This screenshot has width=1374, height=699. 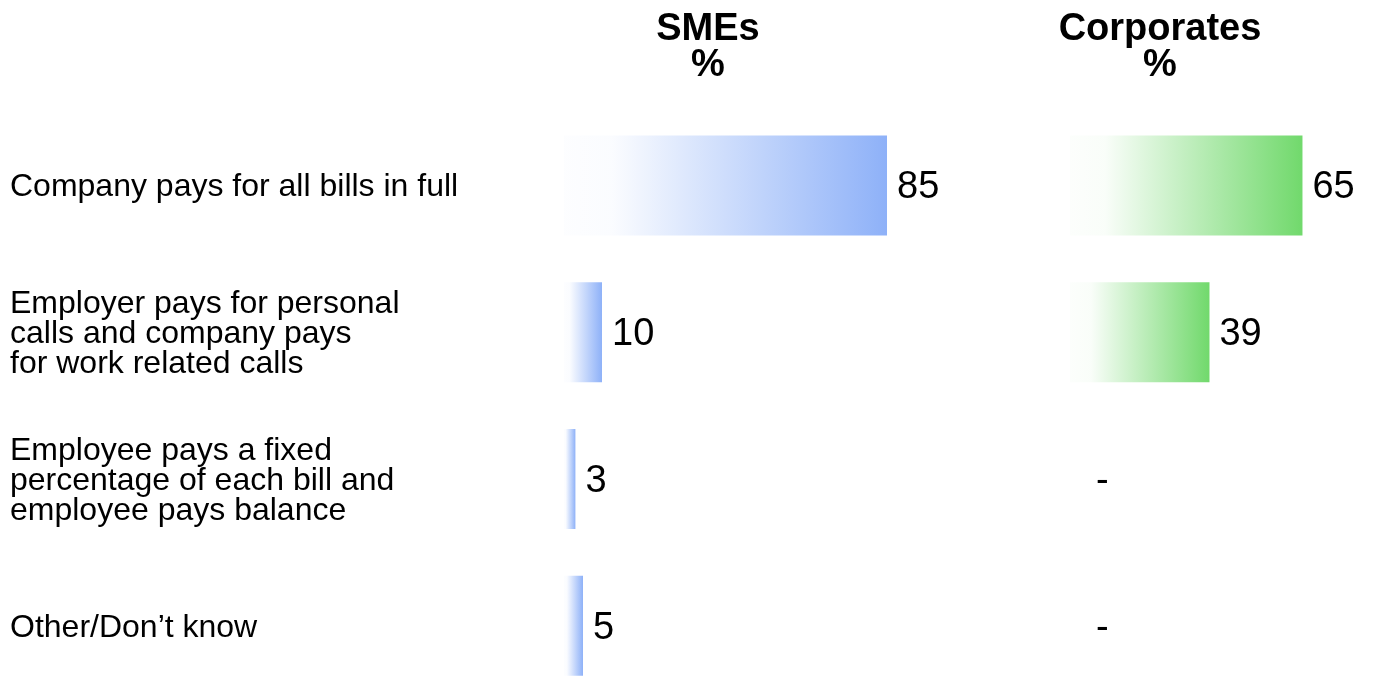 I want to click on chart-title: SMEs %, so click(x=708, y=45).